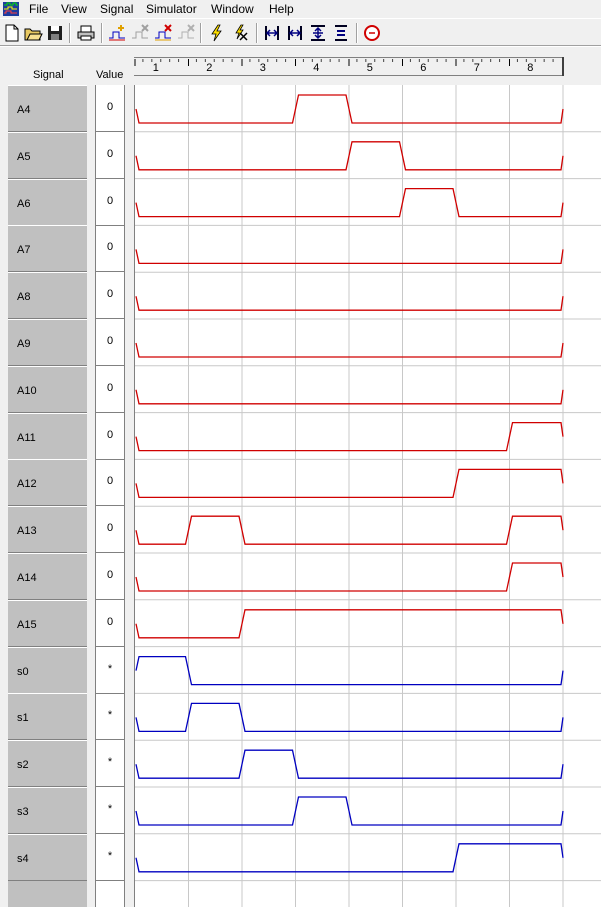 The width and height of the screenshot is (601, 907). What do you see at coordinates (349, 811) in the screenshot?
I see `waveform-s3` at bounding box center [349, 811].